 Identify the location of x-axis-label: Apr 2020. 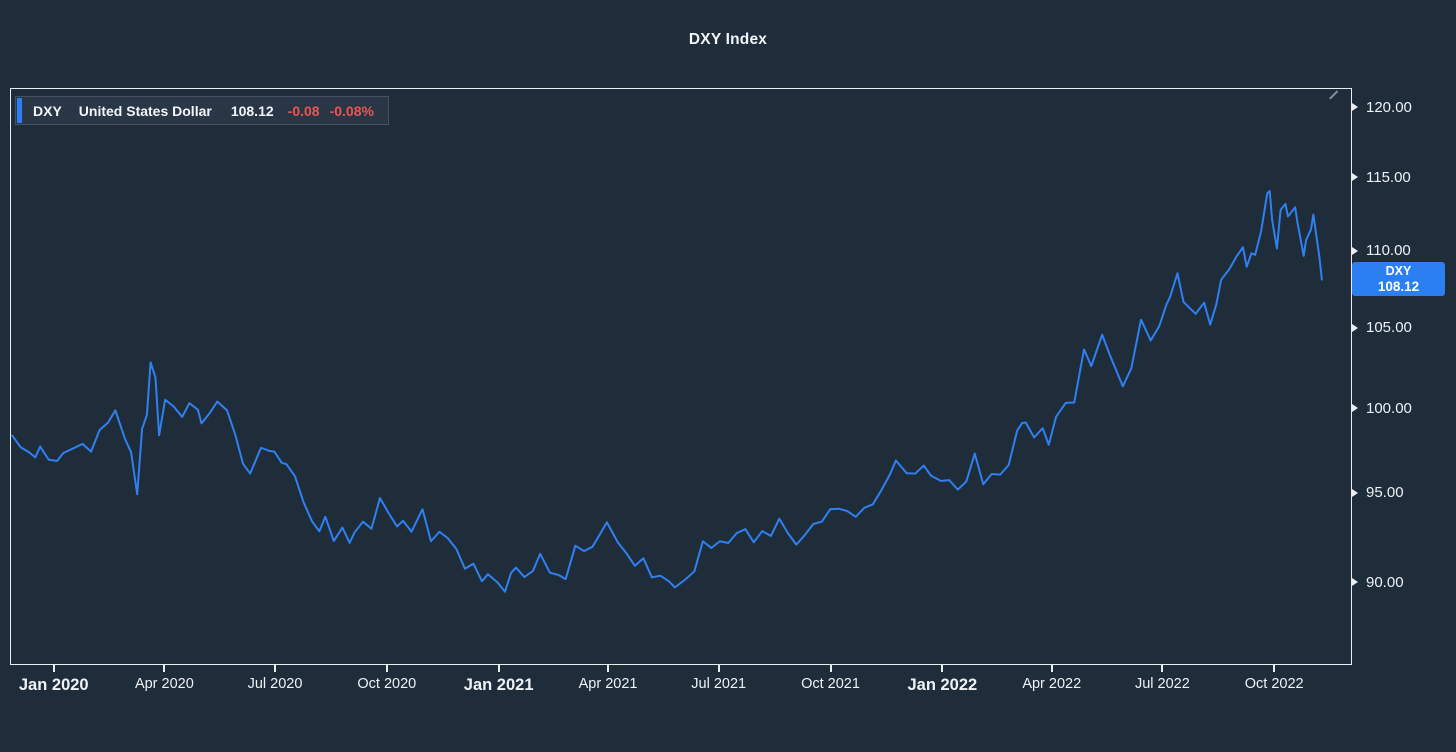
(164, 684).